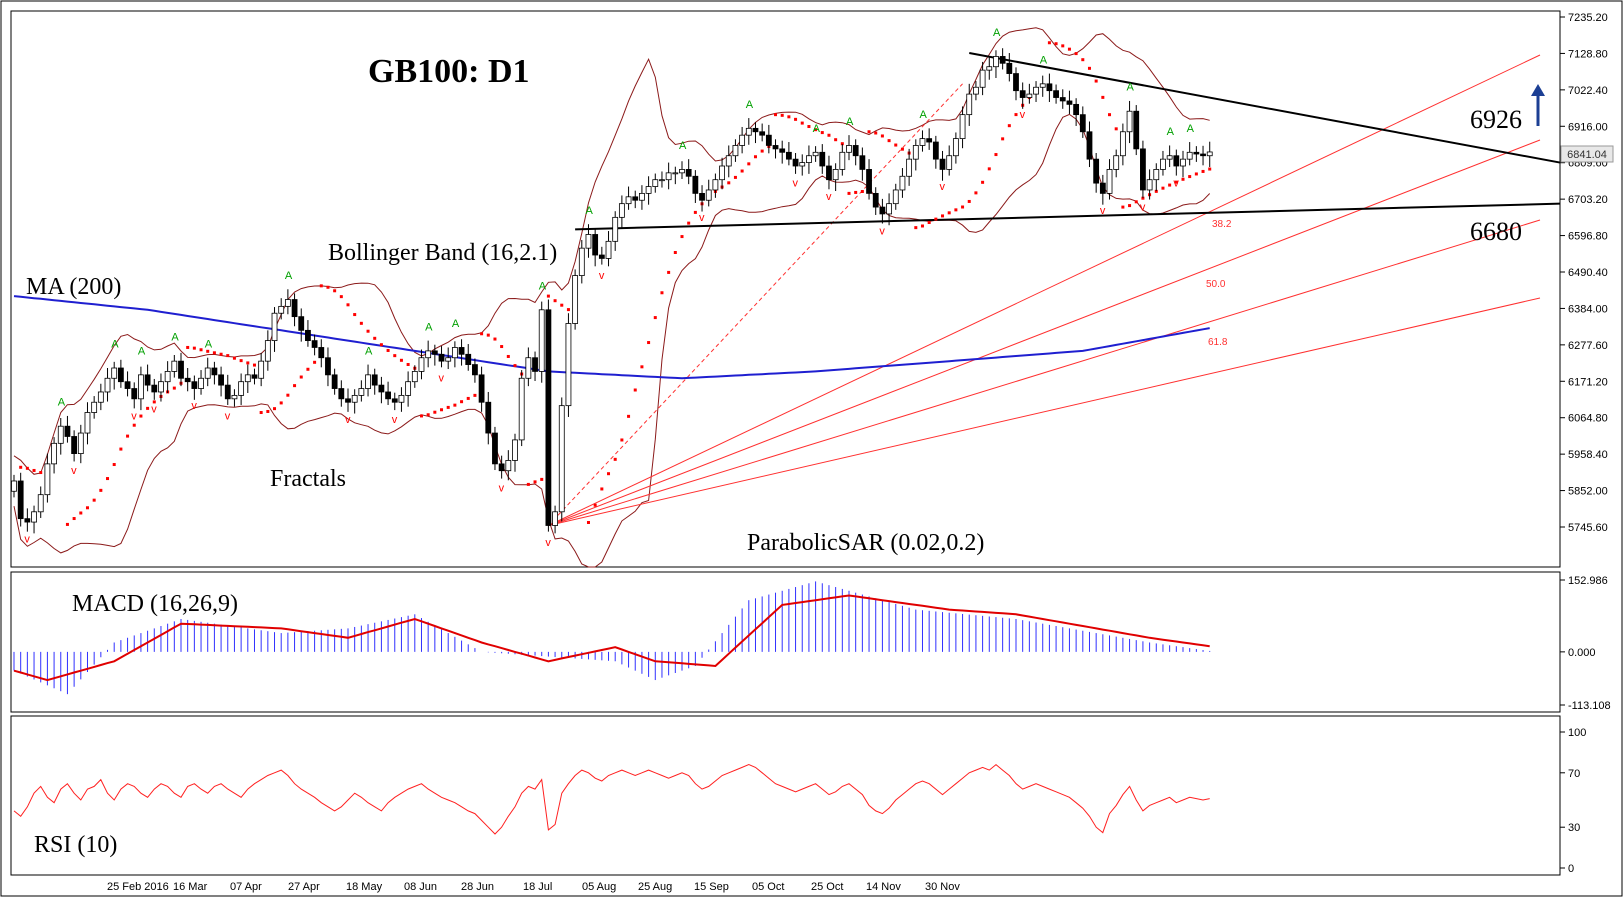  I want to click on chart-title: GB100: D1, so click(449, 71).